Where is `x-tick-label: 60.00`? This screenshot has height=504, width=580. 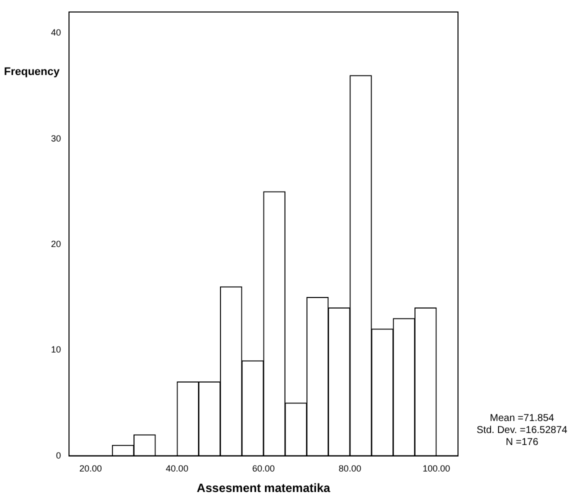
x-tick-label: 60.00 is located at coordinates (263, 469).